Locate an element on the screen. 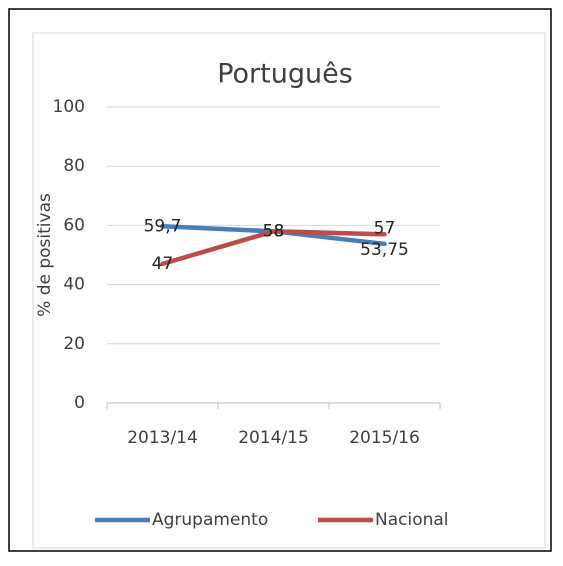 This screenshot has width=563, height=566. x-tick-label: 2013/14 is located at coordinates (162, 438).